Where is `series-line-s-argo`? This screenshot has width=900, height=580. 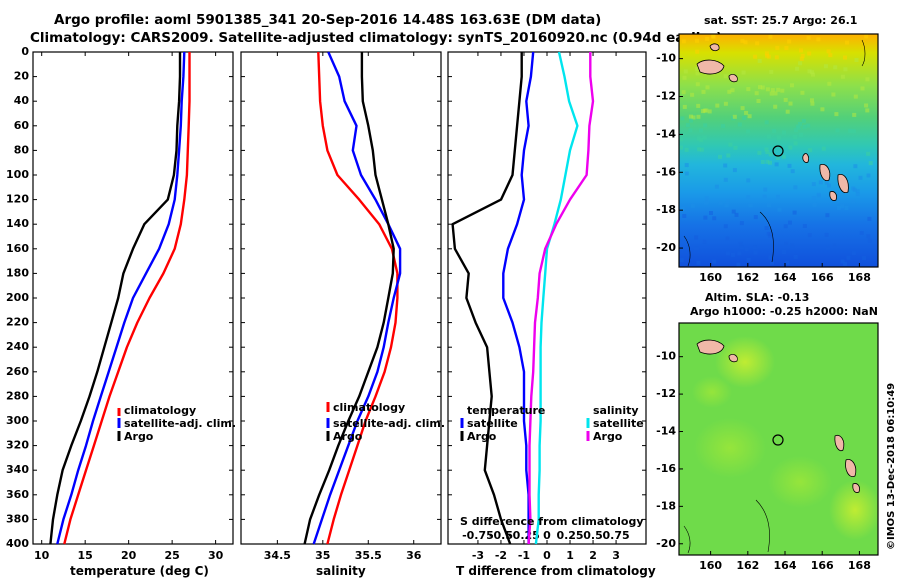
series-line-s-argo is located at coordinates (561, 298).